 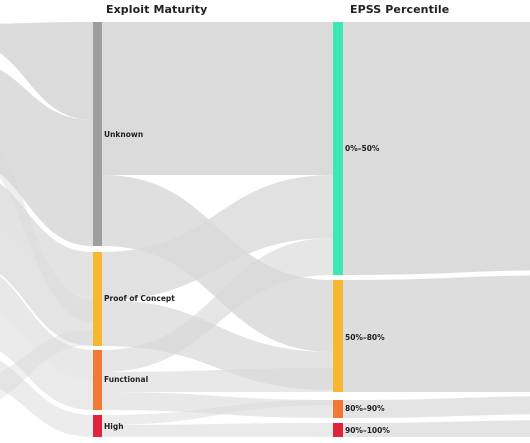 What do you see at coordinates (367, 430) in the screenshot?
I see `node-label-epss-90-100: 90%–100%` at bounding box center [367, 430].